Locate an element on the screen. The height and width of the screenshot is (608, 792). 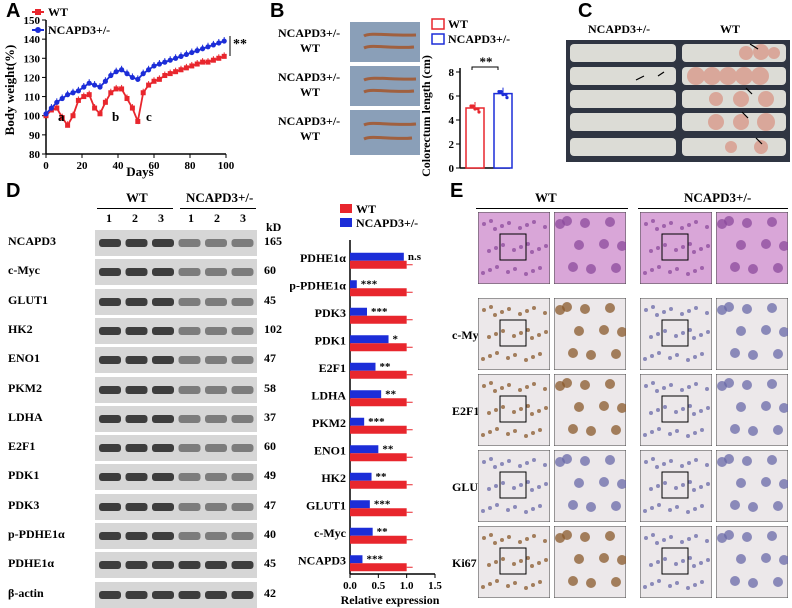
bar-dot is located at coordinates (501, 92).